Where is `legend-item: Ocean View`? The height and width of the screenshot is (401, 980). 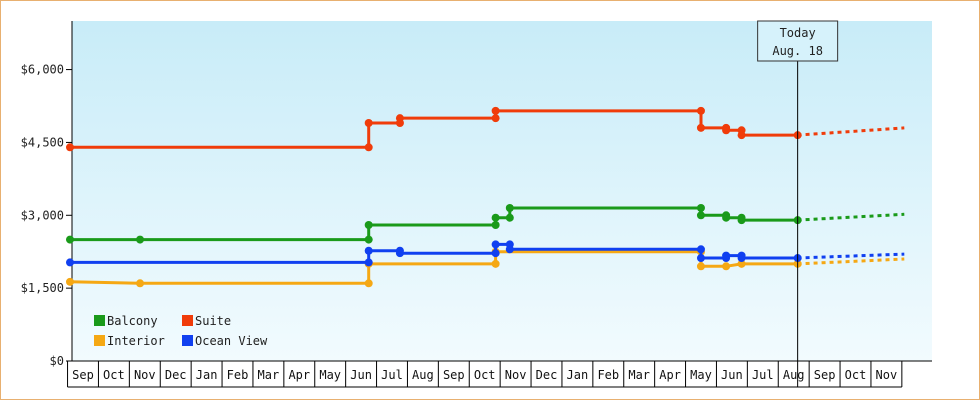 legend-item: Ocean View is located at coordinates (225, 341).